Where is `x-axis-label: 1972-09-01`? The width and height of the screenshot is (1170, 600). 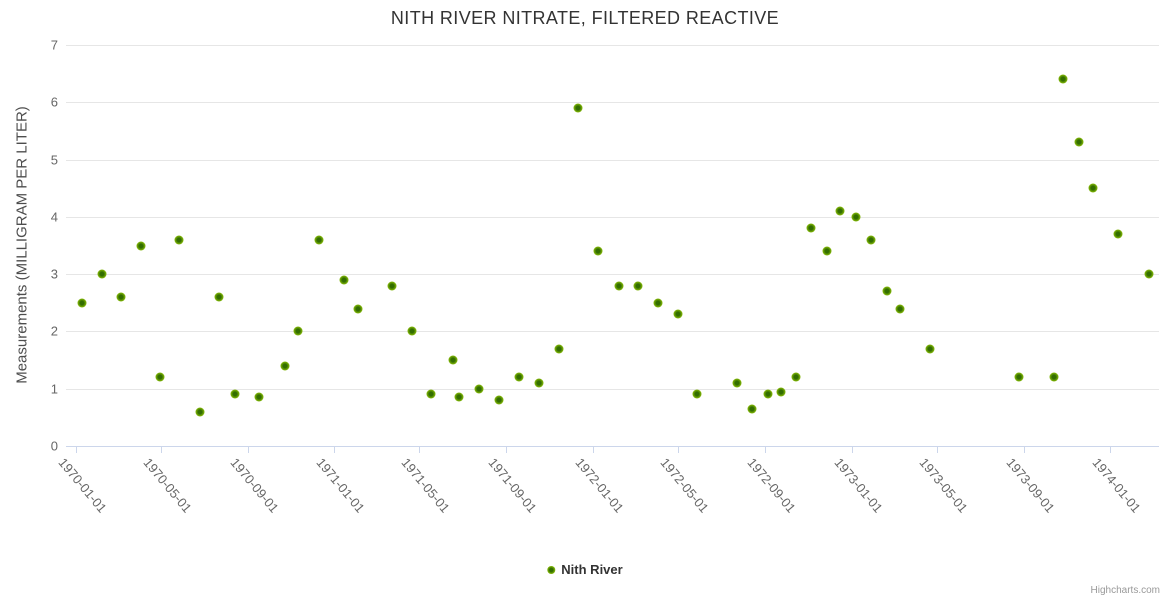
x-axis-label: 1972-09-01 is located at coordinates (772, 485).